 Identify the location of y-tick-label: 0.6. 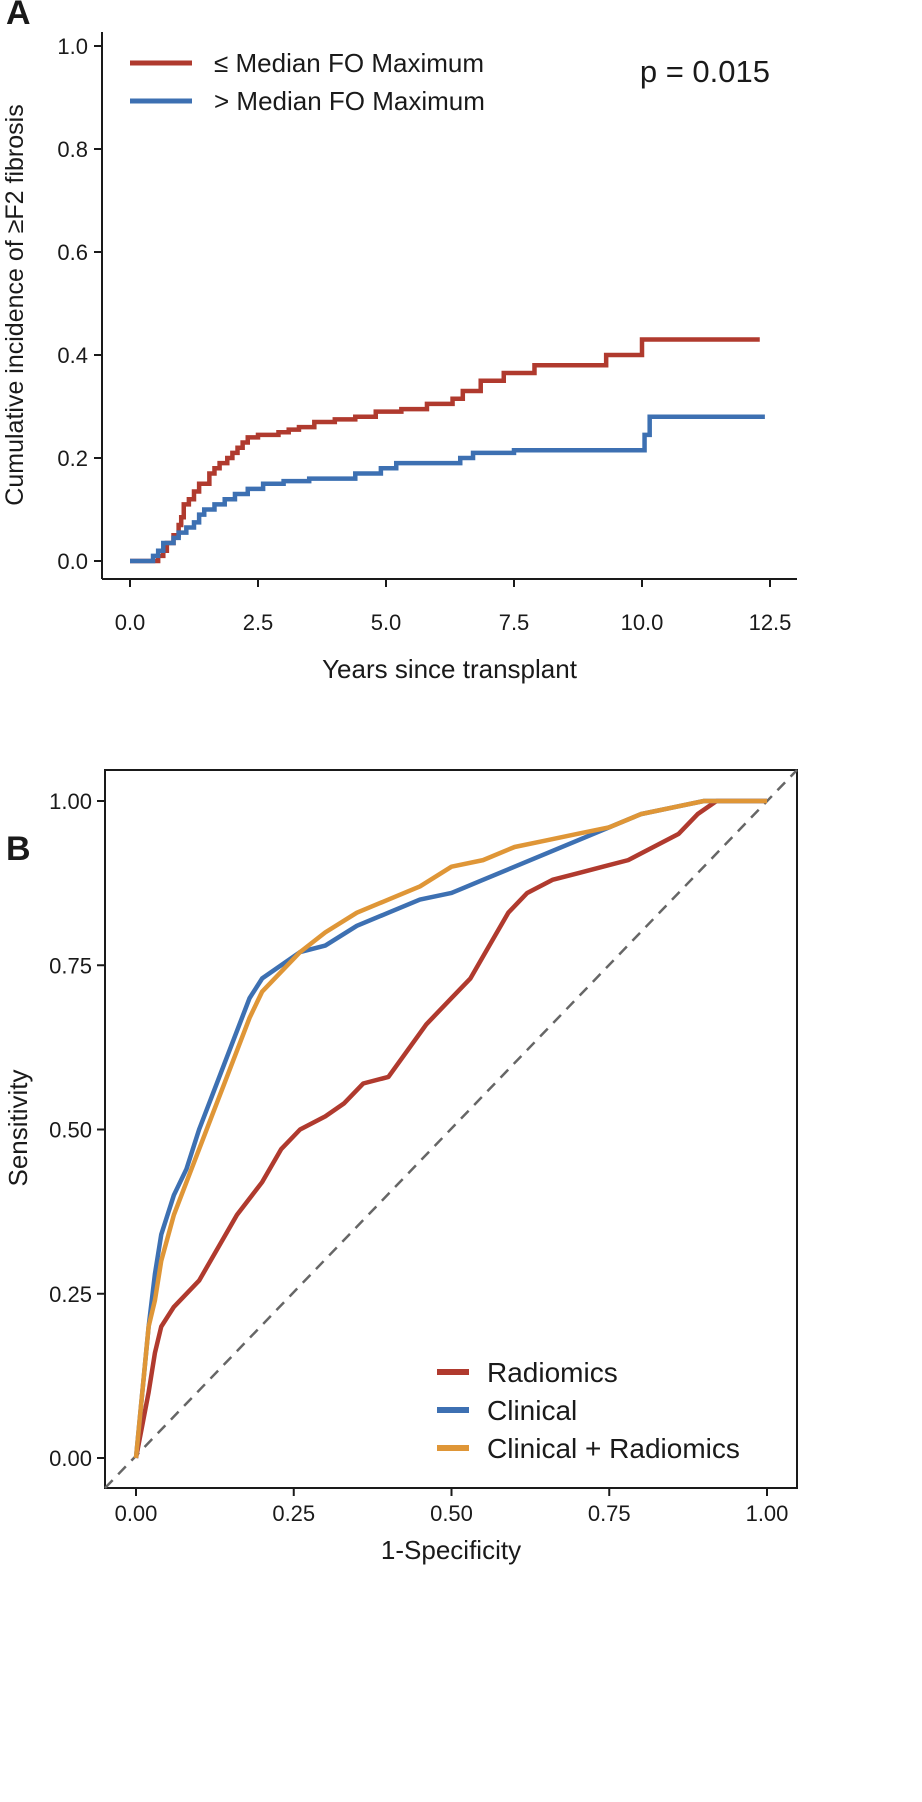
(72, 252).